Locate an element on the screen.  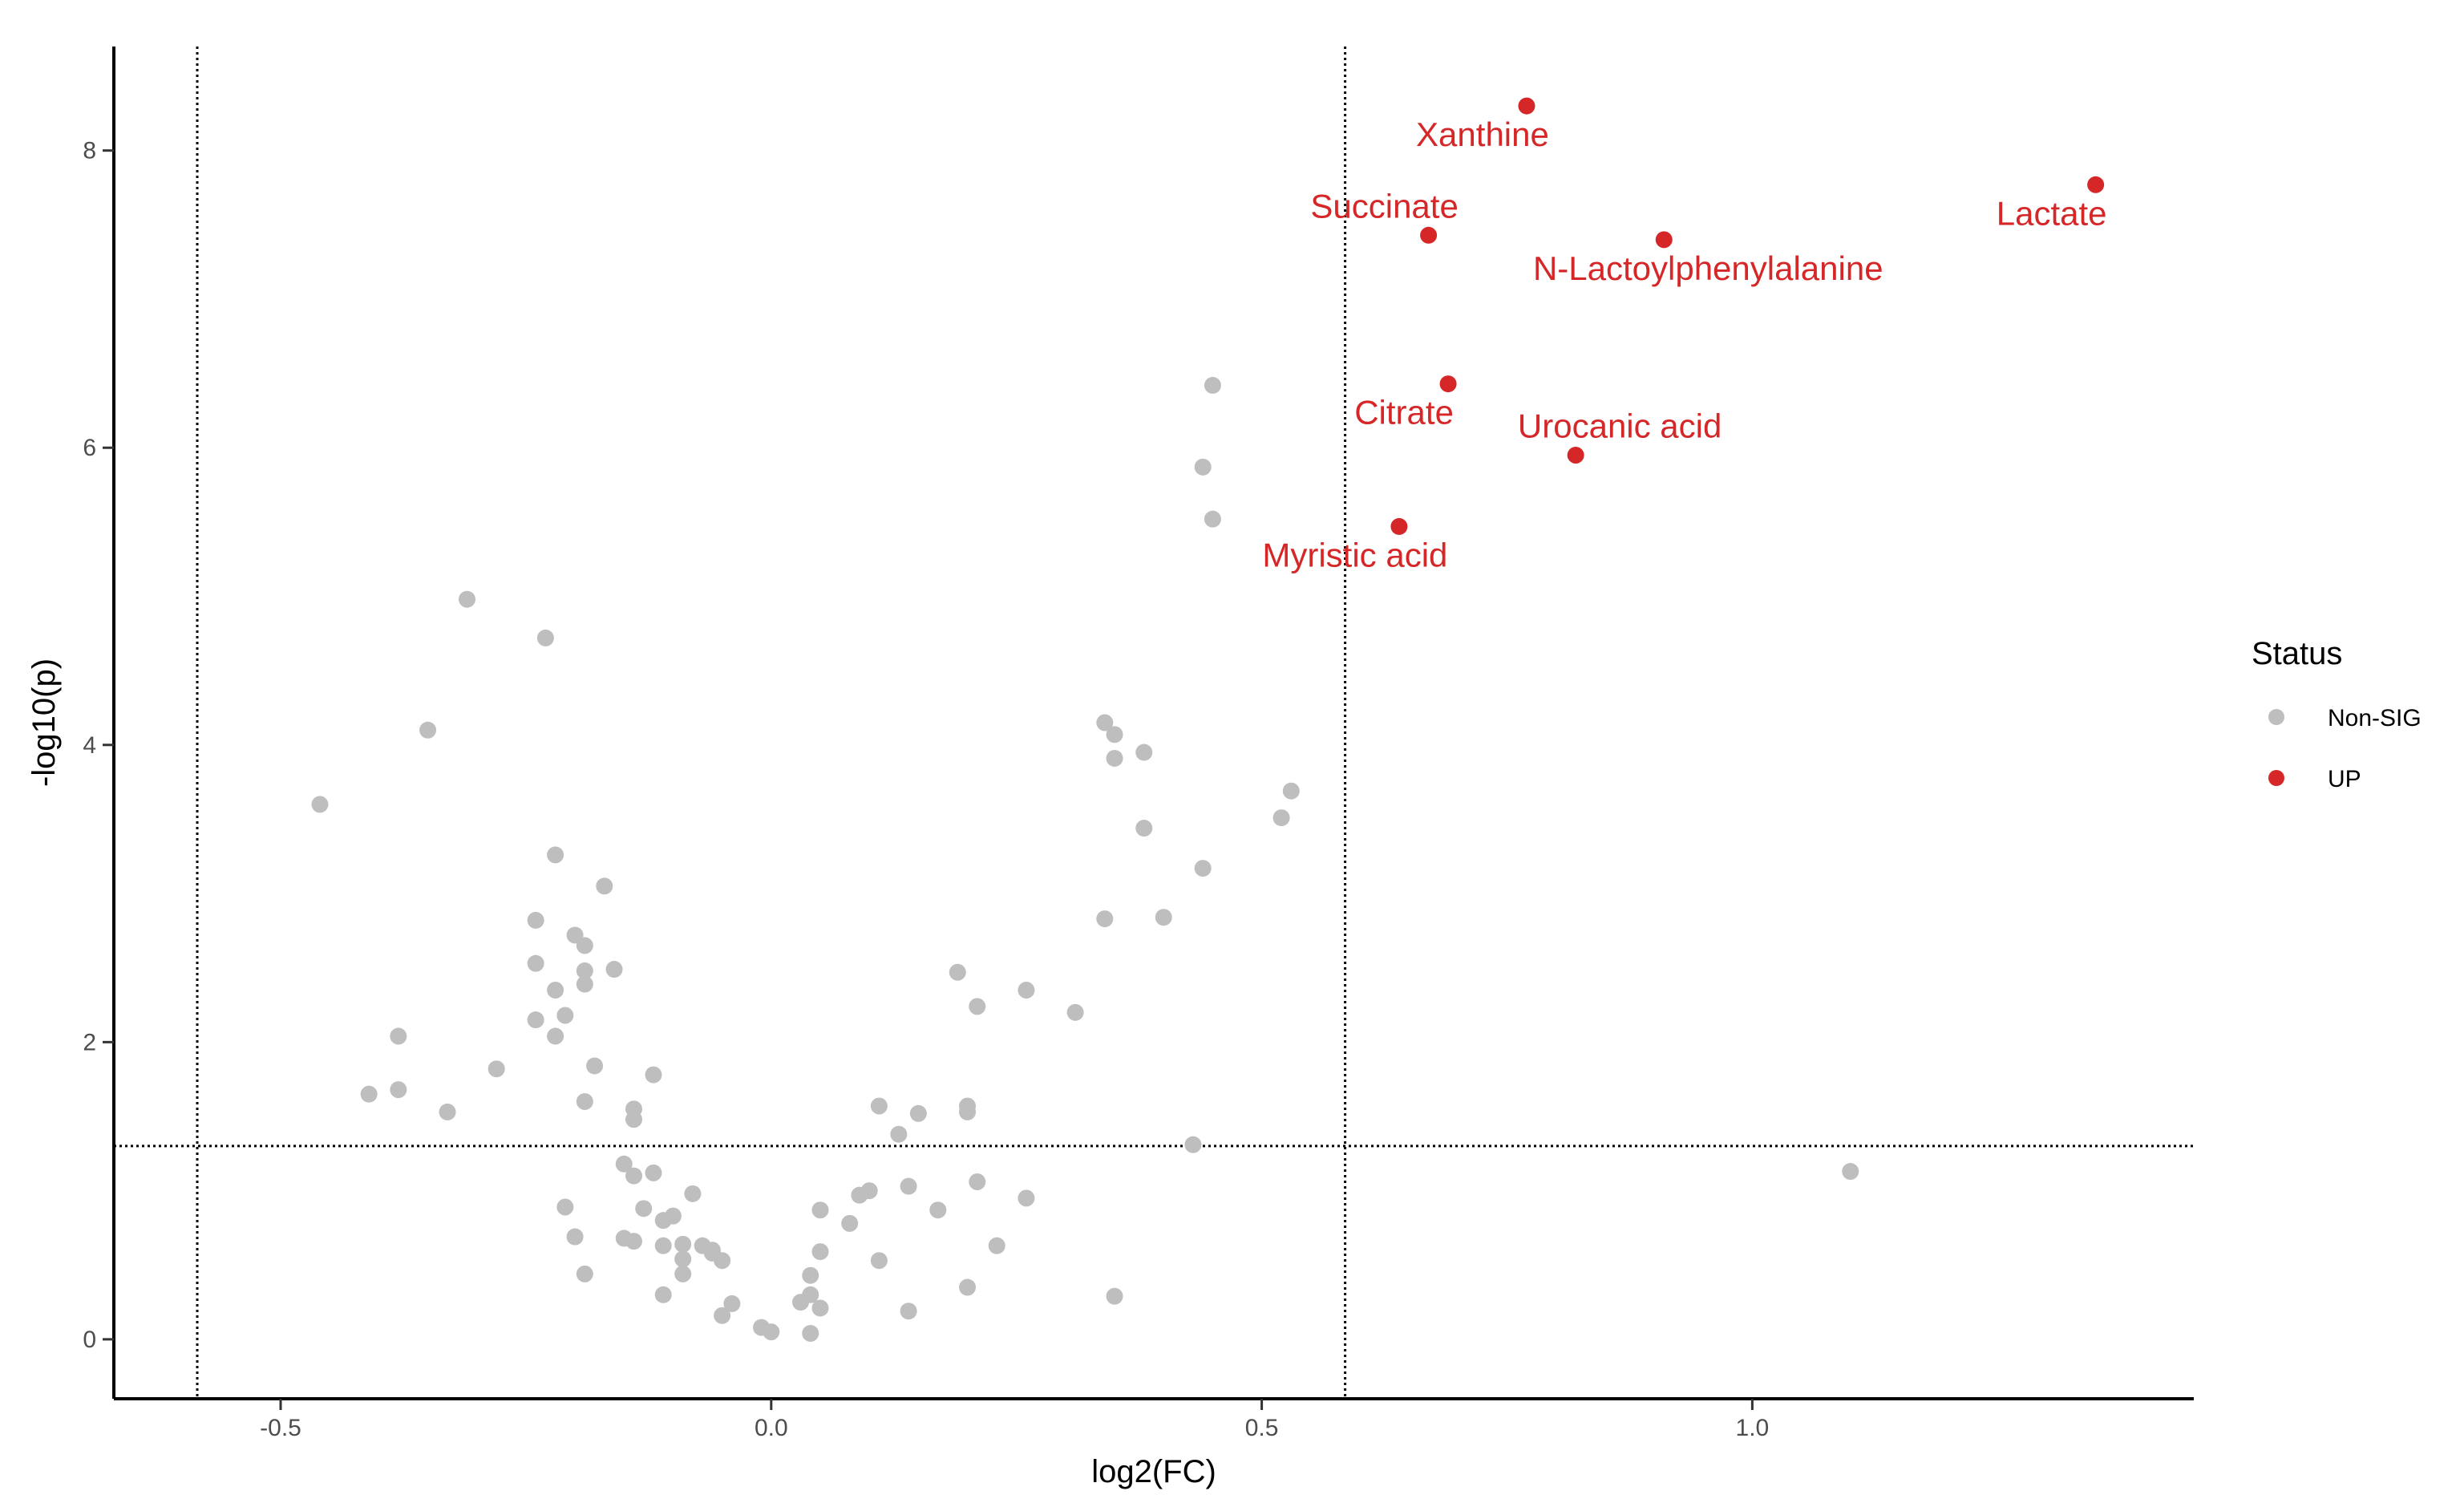
x-axis-title: log2(FC) is located at coordinates (1153, 1471).